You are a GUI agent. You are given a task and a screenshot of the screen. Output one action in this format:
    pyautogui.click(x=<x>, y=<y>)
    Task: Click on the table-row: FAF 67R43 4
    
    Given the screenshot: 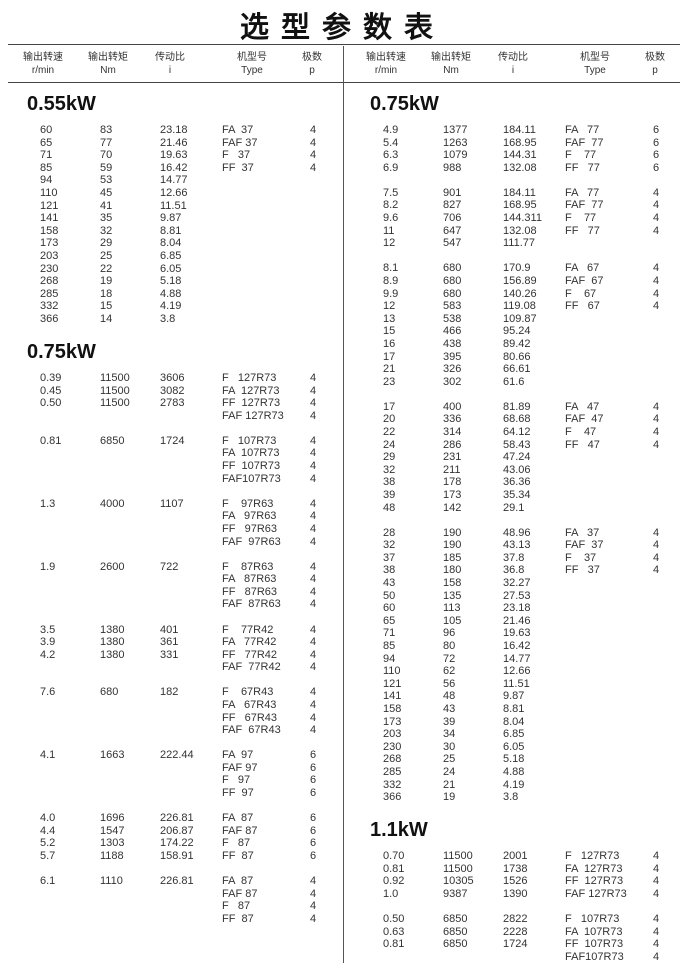 What is the action you would take?
    pyautogui.click(x=171, y=730)
    